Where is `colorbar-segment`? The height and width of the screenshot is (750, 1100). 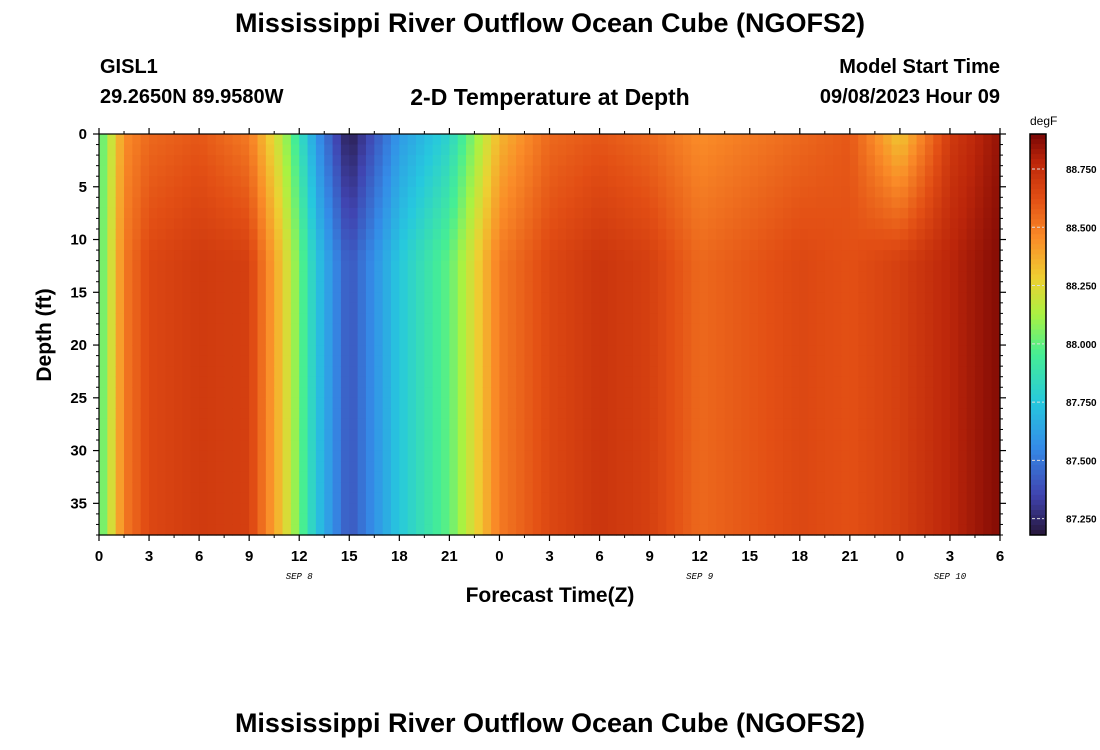 colorbar-segment is located at coordinates (1038, 142).